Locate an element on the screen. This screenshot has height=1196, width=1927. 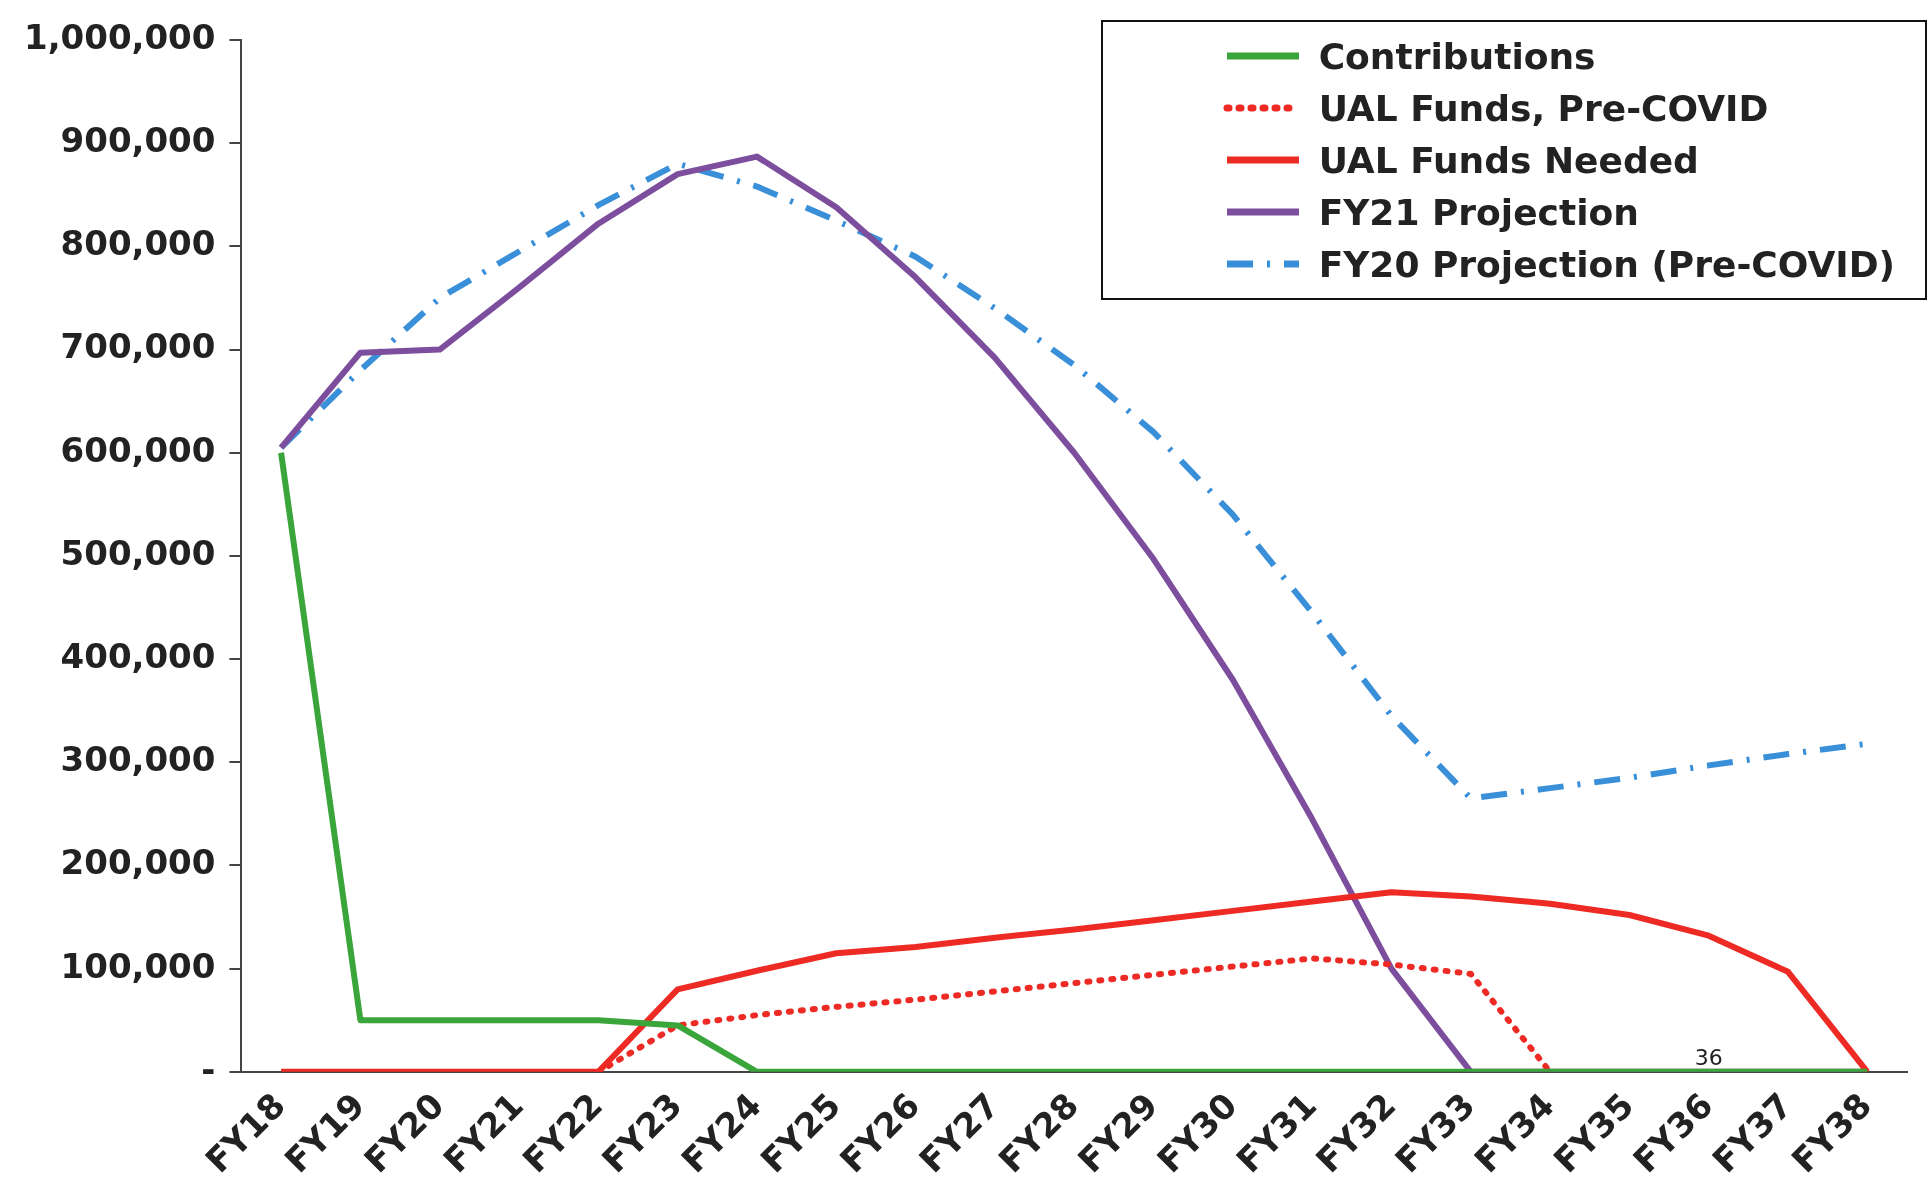
y-tick-label: - is located at coordinates (208, 1068).